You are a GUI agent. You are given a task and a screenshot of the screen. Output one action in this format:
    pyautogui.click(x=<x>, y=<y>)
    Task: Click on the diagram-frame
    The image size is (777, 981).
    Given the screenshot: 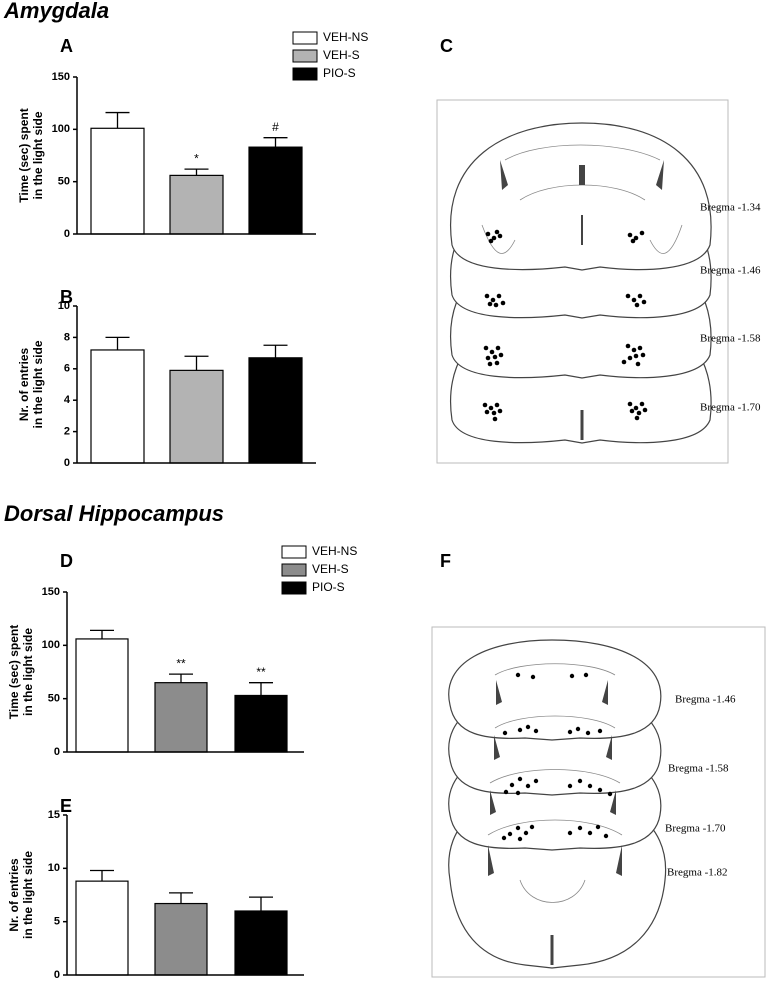 What is the action you would take?
    pyautogui.click(x=582, y=281)
    